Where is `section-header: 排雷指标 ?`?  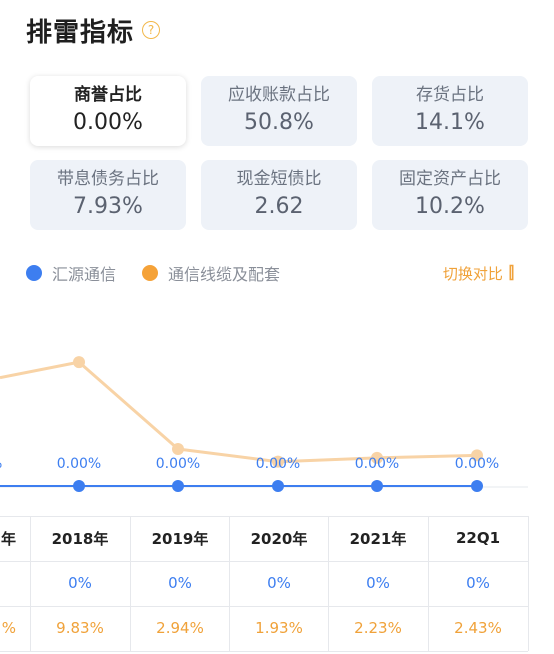
section-header: 排雷指标 ? is located at coordinates (93, 30).